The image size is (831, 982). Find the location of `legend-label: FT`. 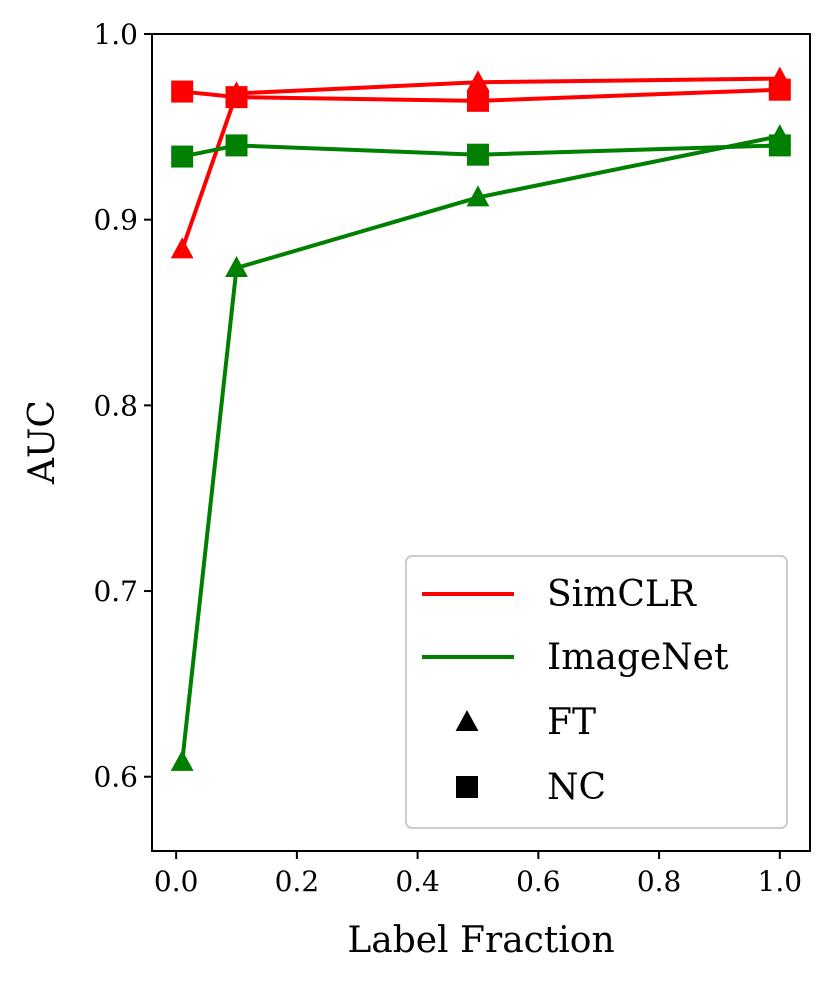

legend-label: FT is located at coordinates (571, 722).